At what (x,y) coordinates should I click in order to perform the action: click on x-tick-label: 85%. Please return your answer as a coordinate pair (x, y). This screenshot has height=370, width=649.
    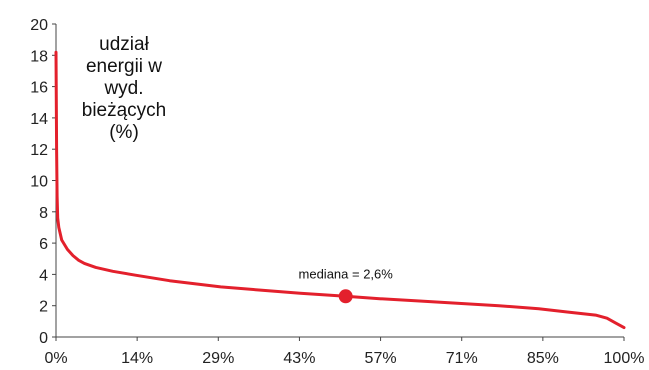
    Looking at the image, I should click on (543, 358).